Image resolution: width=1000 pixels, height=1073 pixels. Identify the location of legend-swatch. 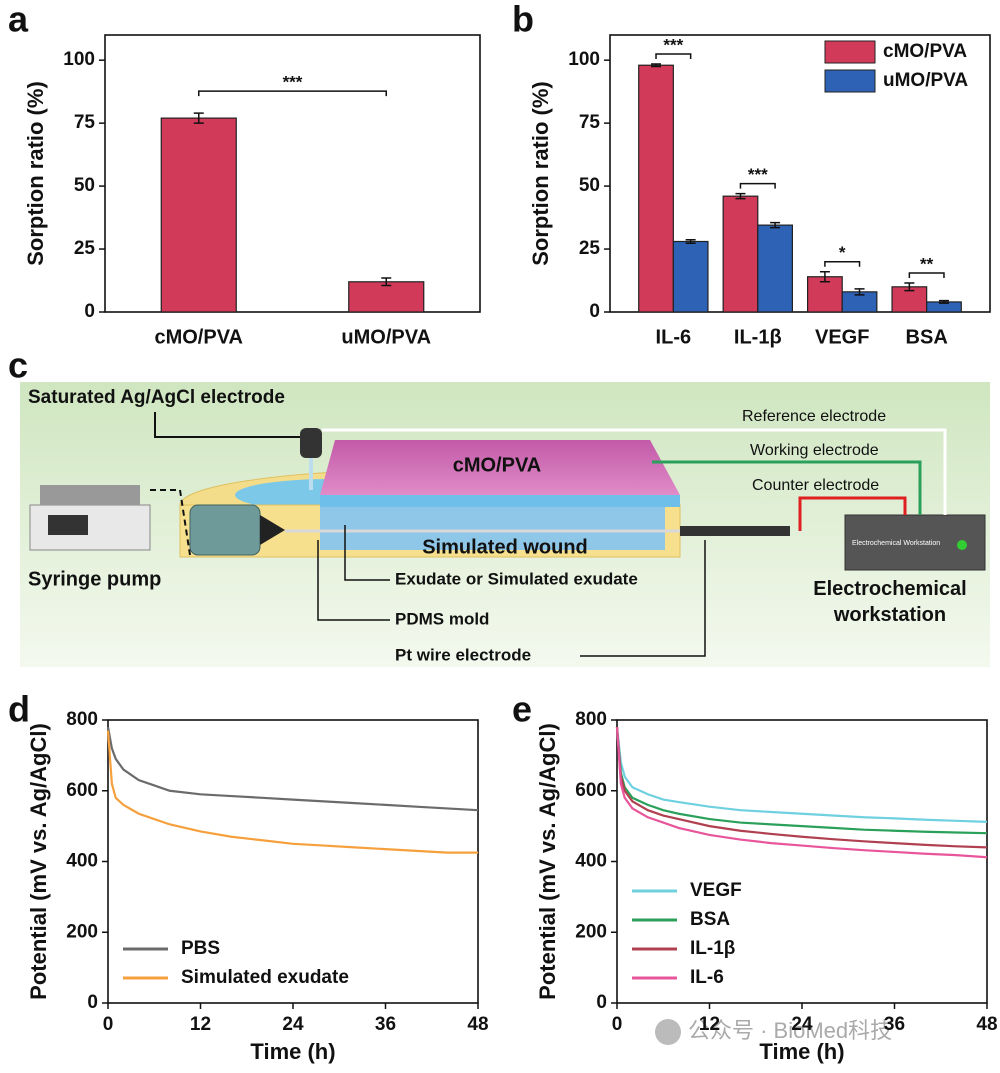
(850, 52).